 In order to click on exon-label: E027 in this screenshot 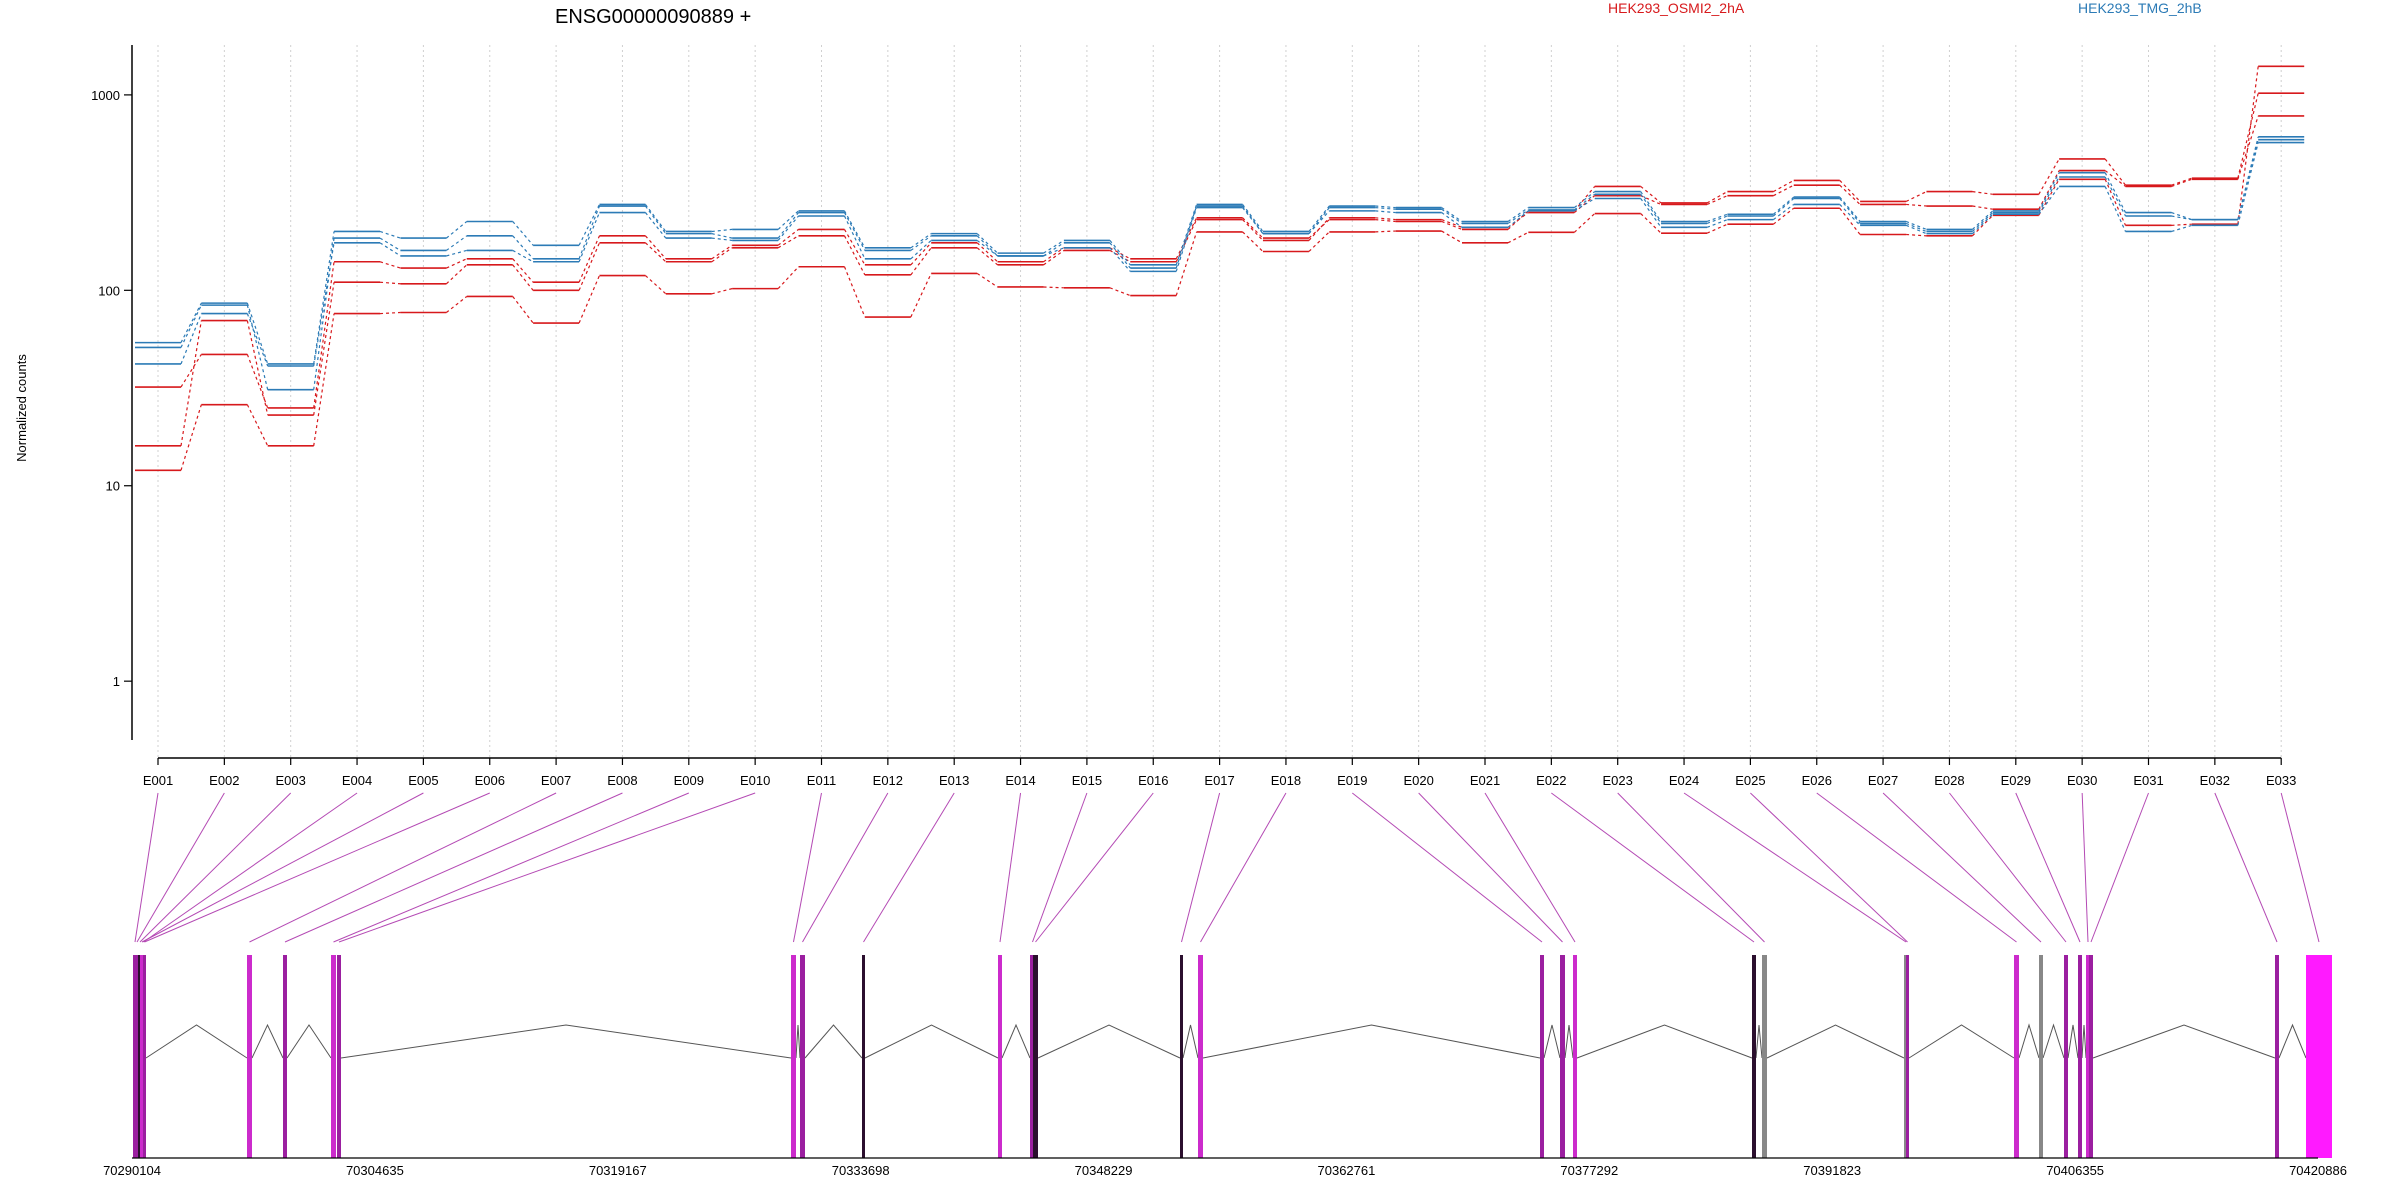, I will do `click(1883, 780)`.